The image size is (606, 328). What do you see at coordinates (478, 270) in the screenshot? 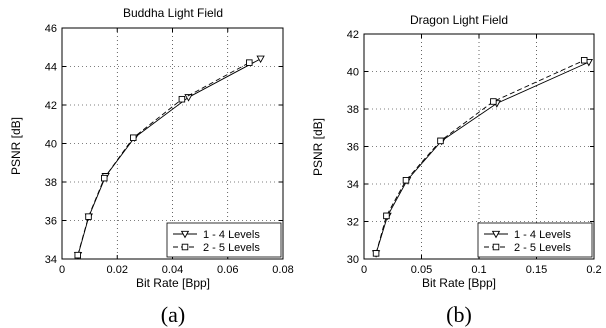
I see `x-tick-label: 0.1` at bounding box center [478, 270].